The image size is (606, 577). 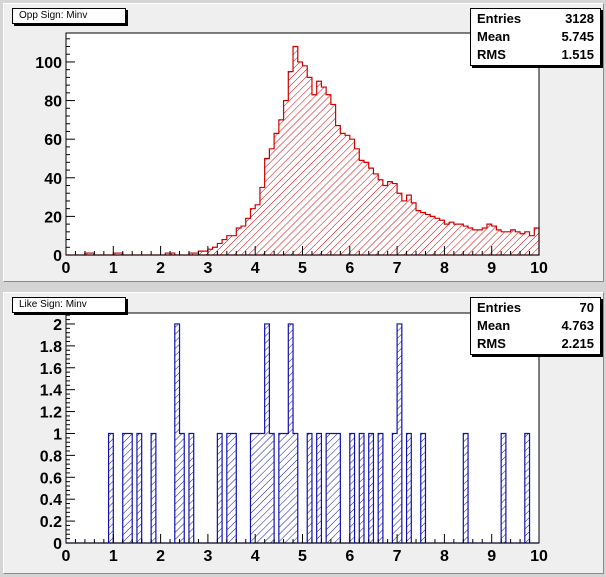 What do you see at coordinates (53, 140) in the screenshot?
I see `y-tick-label: 60` at bounding box center [53, 140].